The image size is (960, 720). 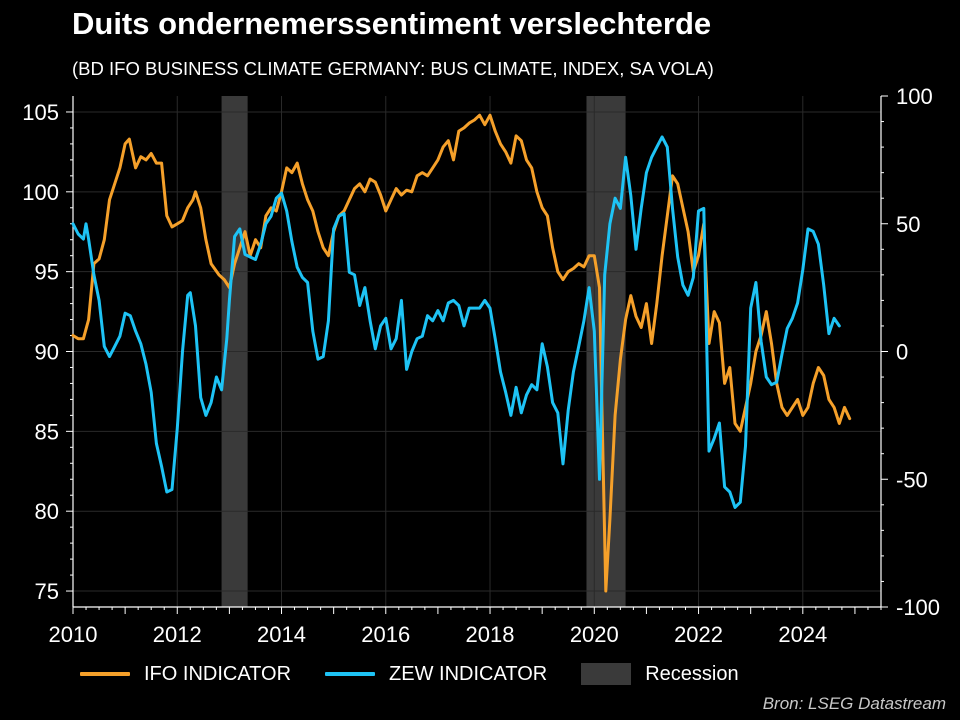 I want to click on y-right-tick-label: 50, so click(x=908, y=224).